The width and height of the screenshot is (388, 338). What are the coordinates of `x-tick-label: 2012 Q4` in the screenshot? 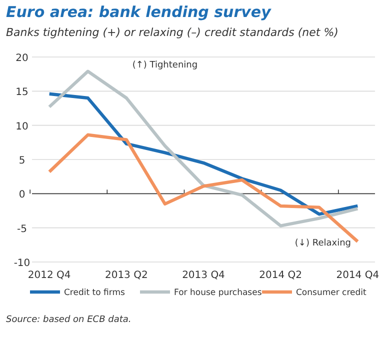 It's located at (49, 275).